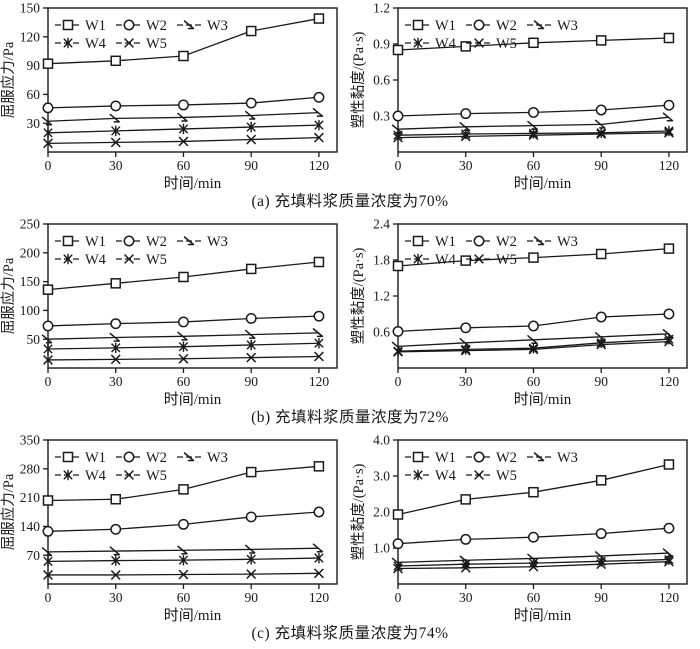 This screenshot has height=649, width=700. What do you see at coordinates (381, 224) in the screenshot?
I see `svg-text: 2.4` at bounding box center [381, 224].